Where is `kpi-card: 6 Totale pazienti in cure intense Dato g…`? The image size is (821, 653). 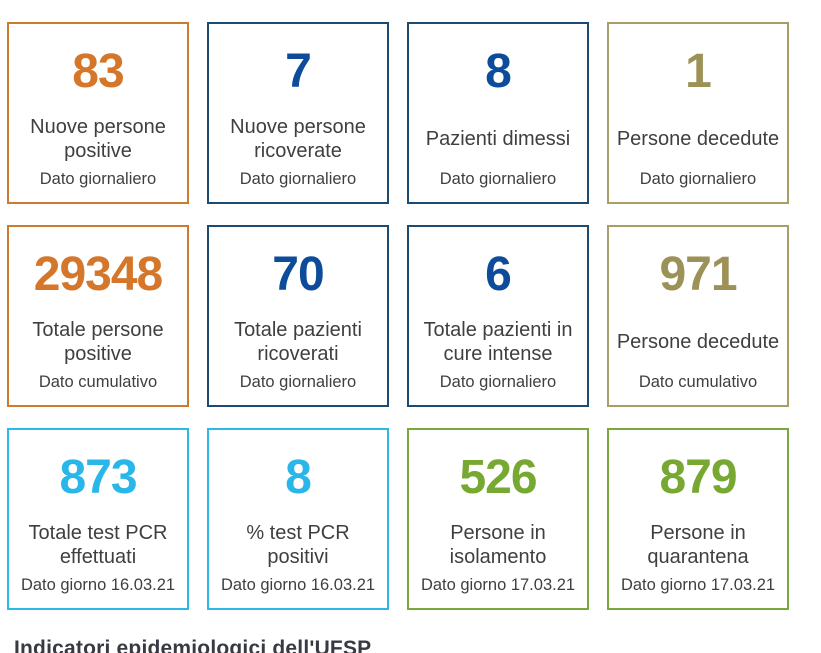
kpi-card: 6 Totale pazienti in cure intense Dato g… is located at coordinates (498, 316).